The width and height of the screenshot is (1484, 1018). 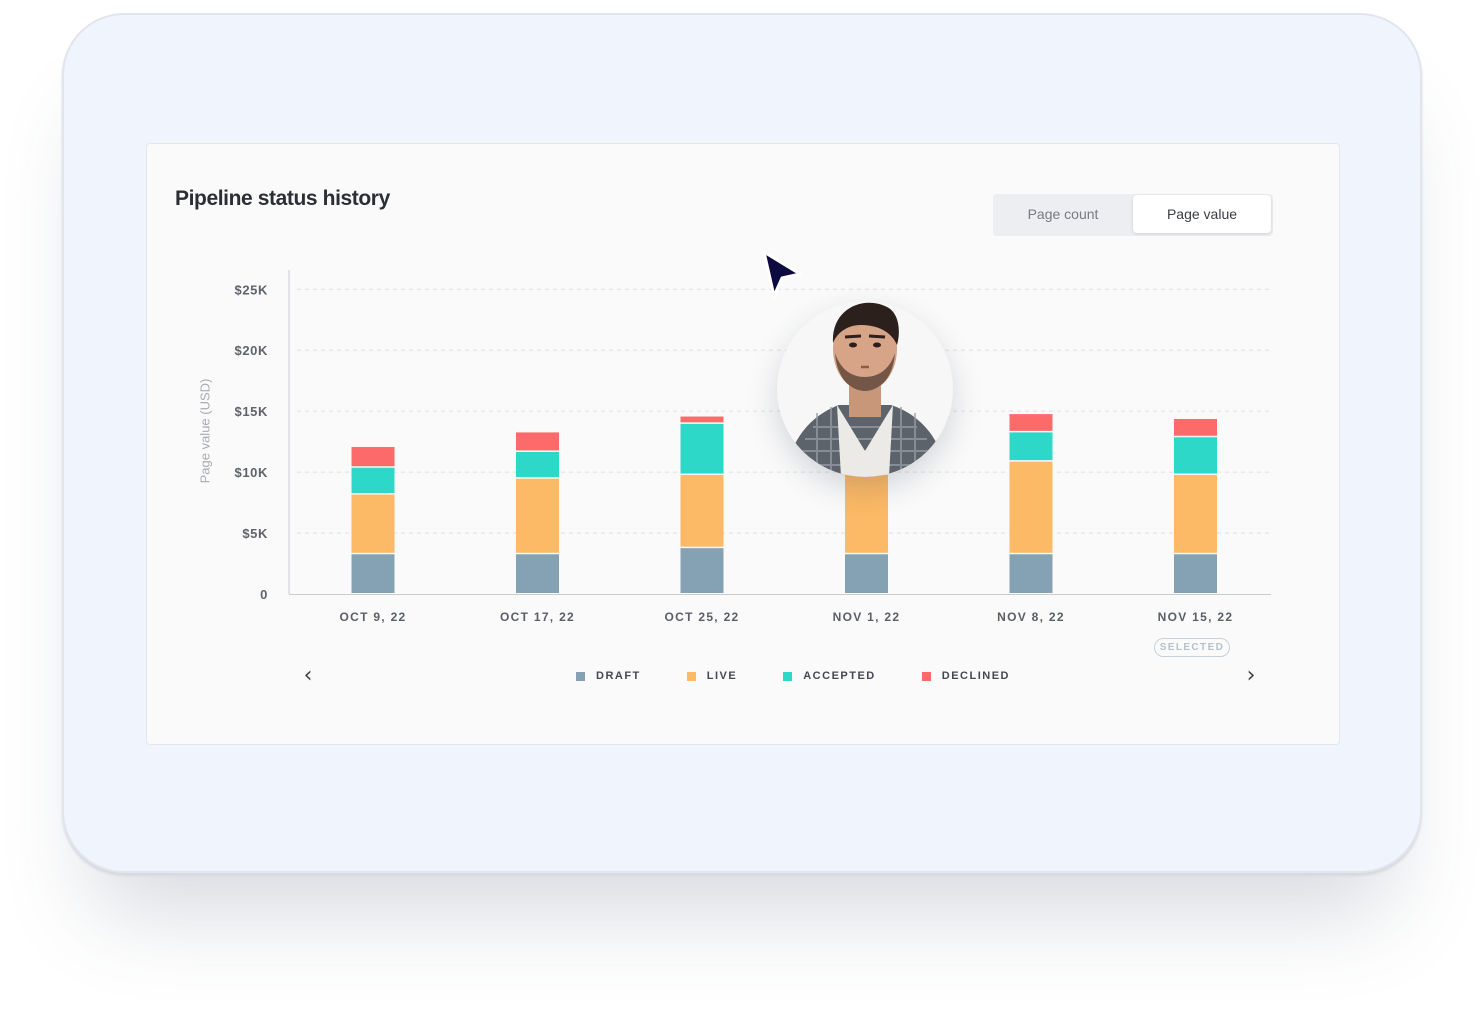 What do you see at coordinates (691, 676) in the screenshot?
I see `legend-swatch-live` at bounding box center [691, 676].